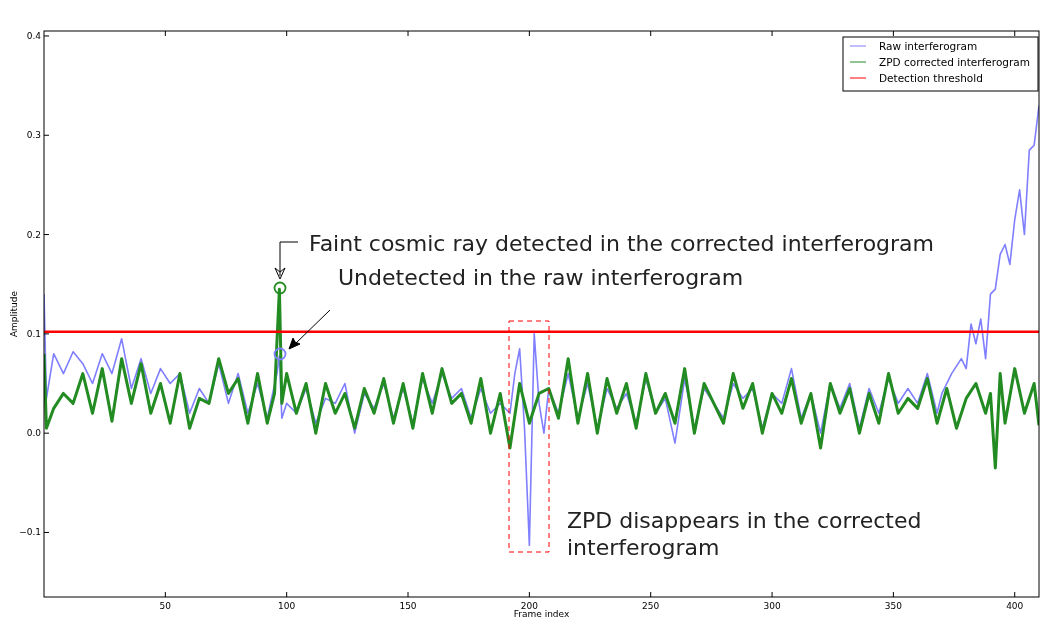 This screenshot has width=1040, height=619. Describe the element at coordinates (14, 314) in the screenshot. I see `y-axis-title: Amplitude` at that location.